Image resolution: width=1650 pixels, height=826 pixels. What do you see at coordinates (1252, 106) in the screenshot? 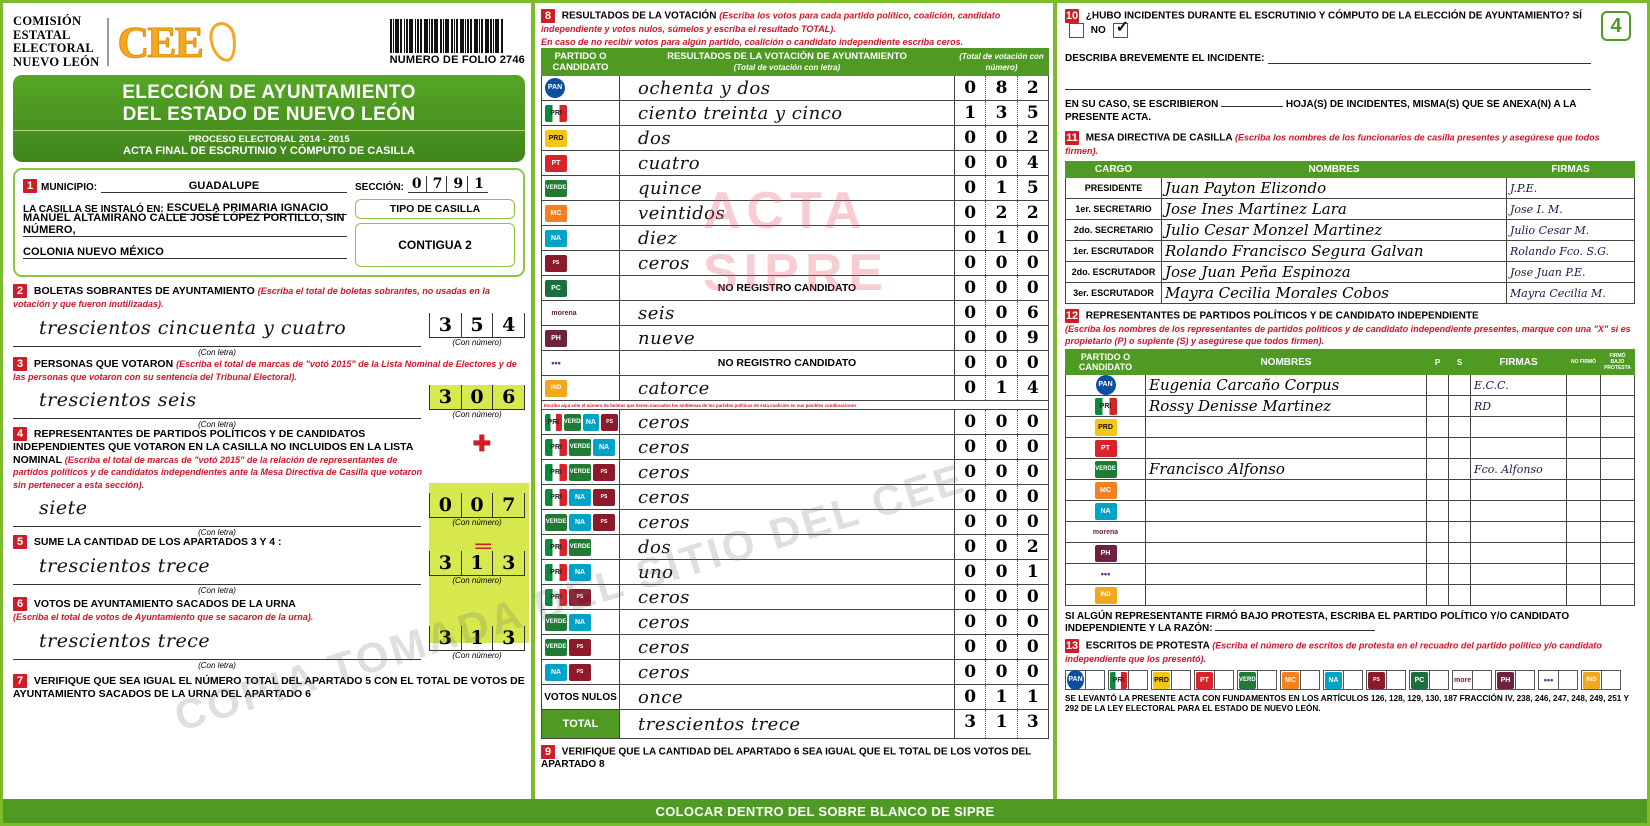
I see `hojas-value` at bounding box center [1252, 106].